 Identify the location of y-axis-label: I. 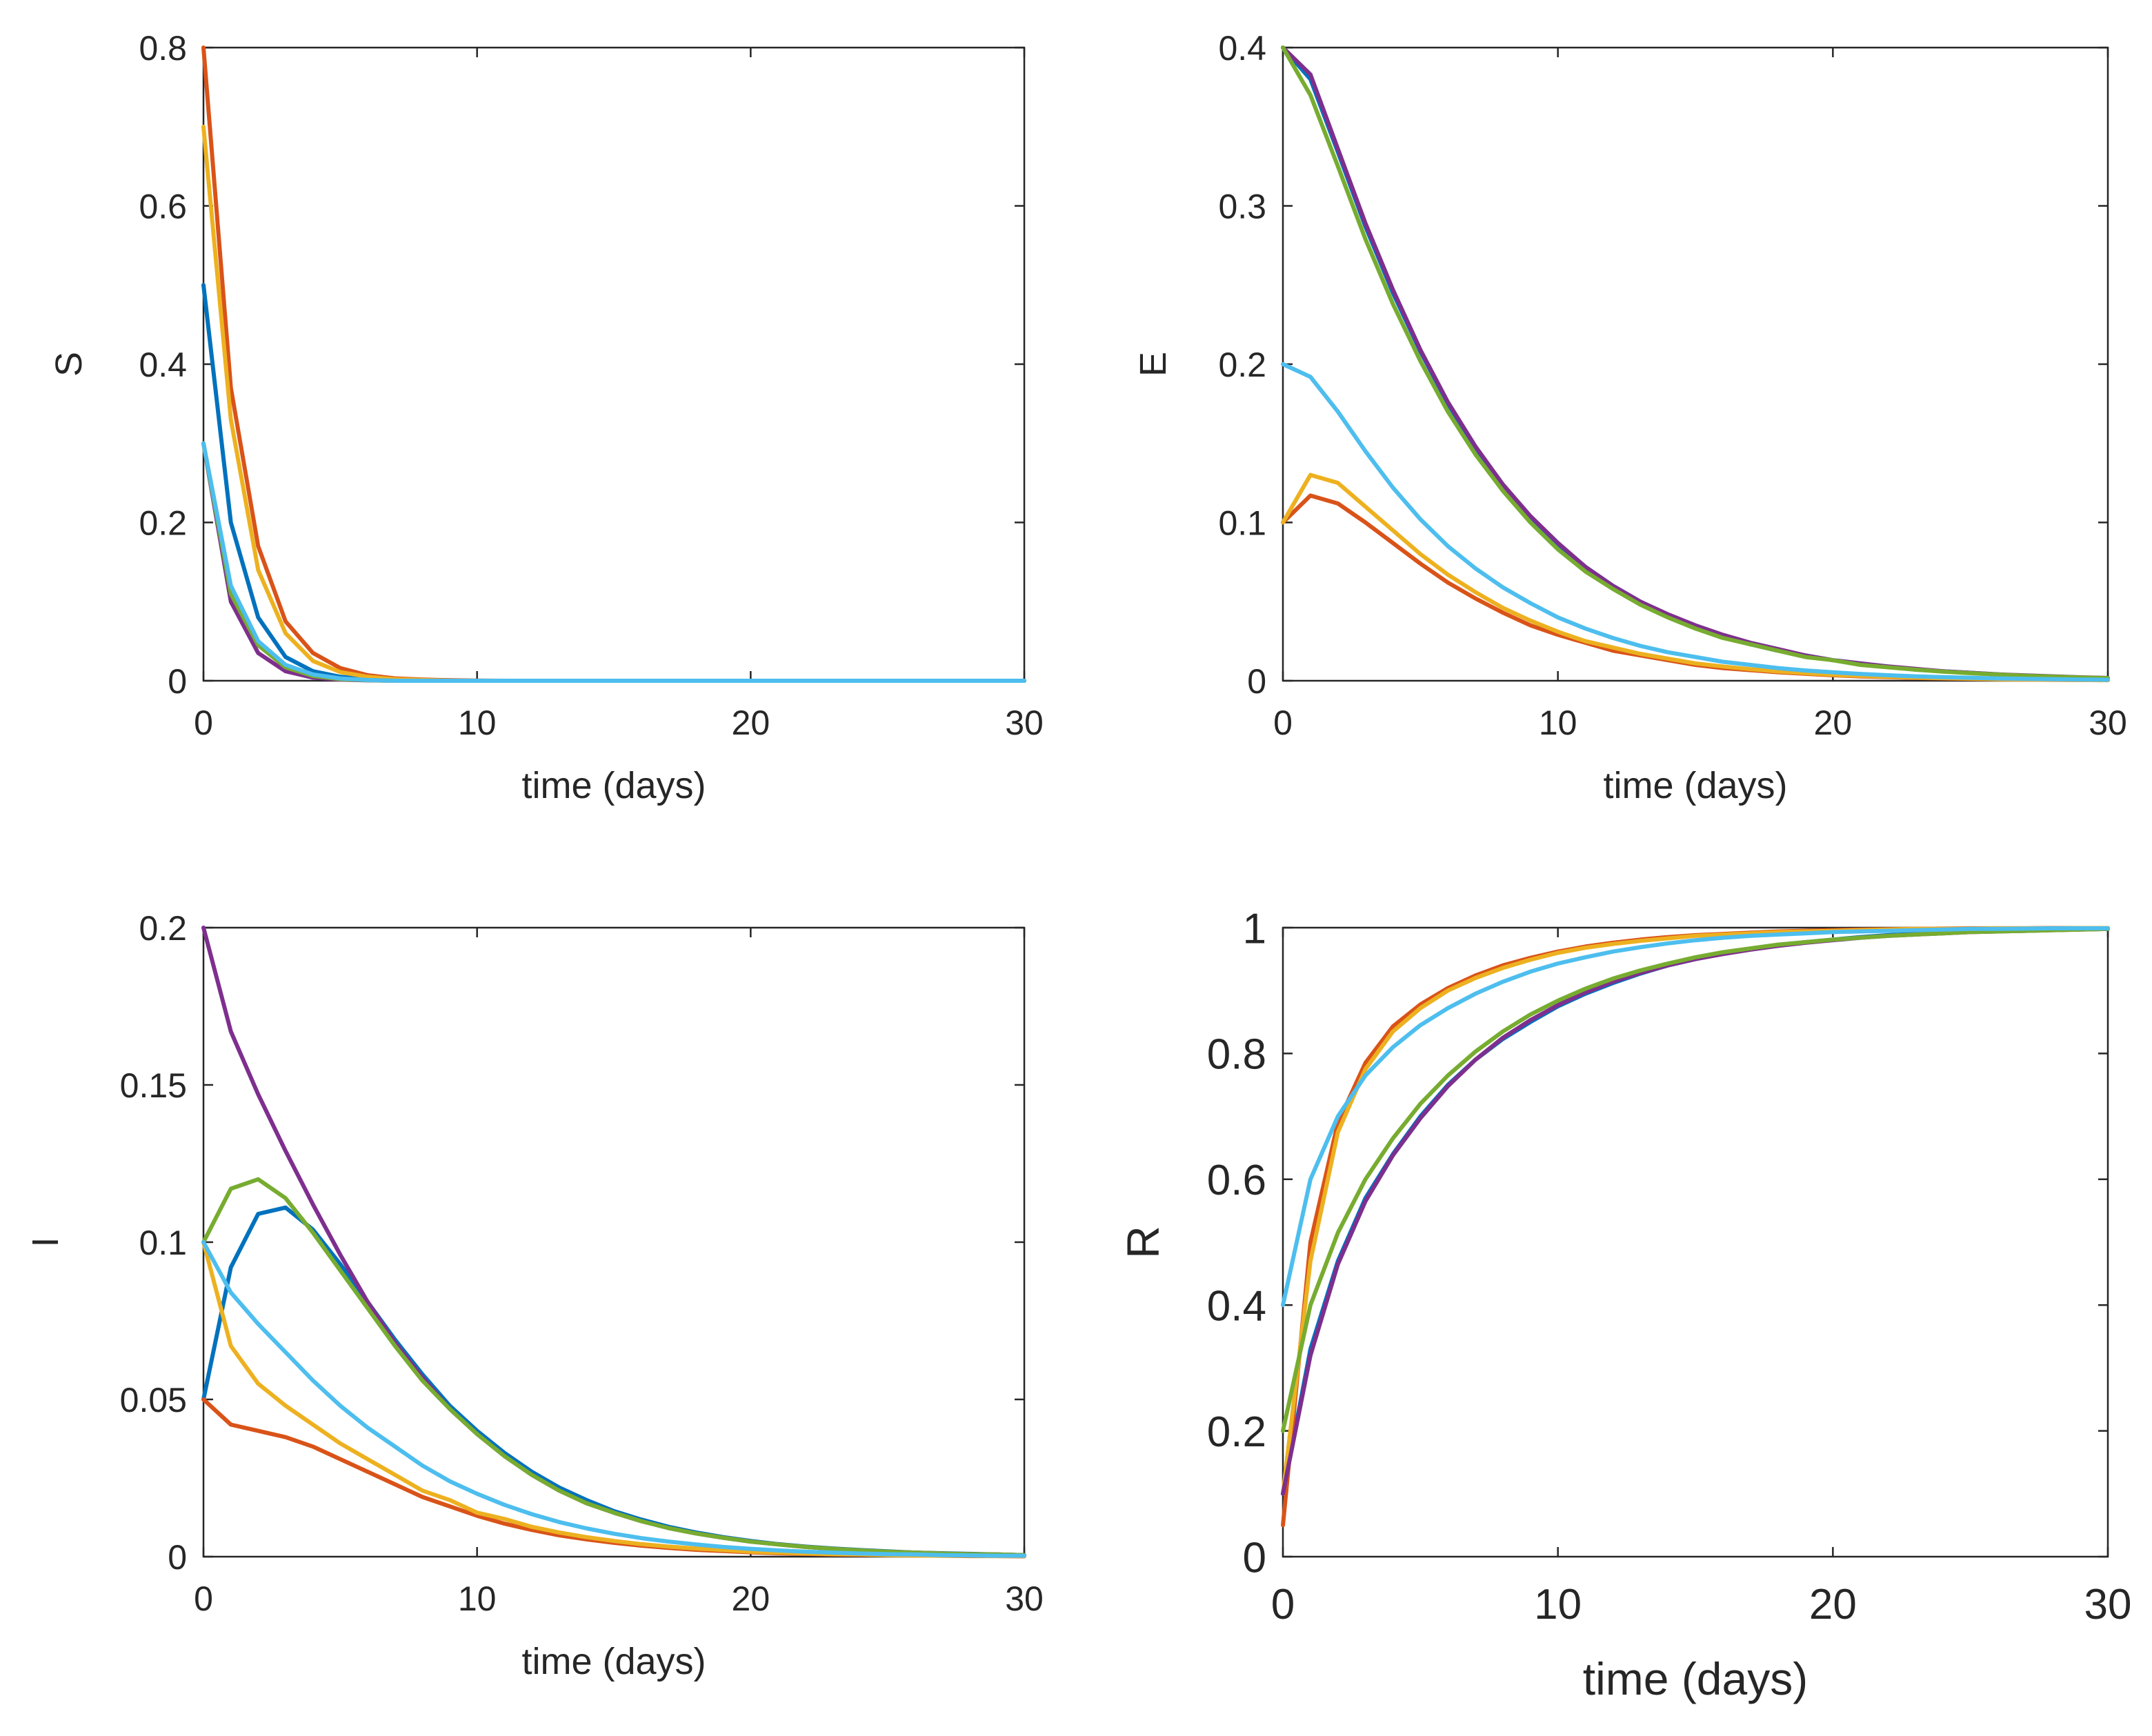
(45, 1242).